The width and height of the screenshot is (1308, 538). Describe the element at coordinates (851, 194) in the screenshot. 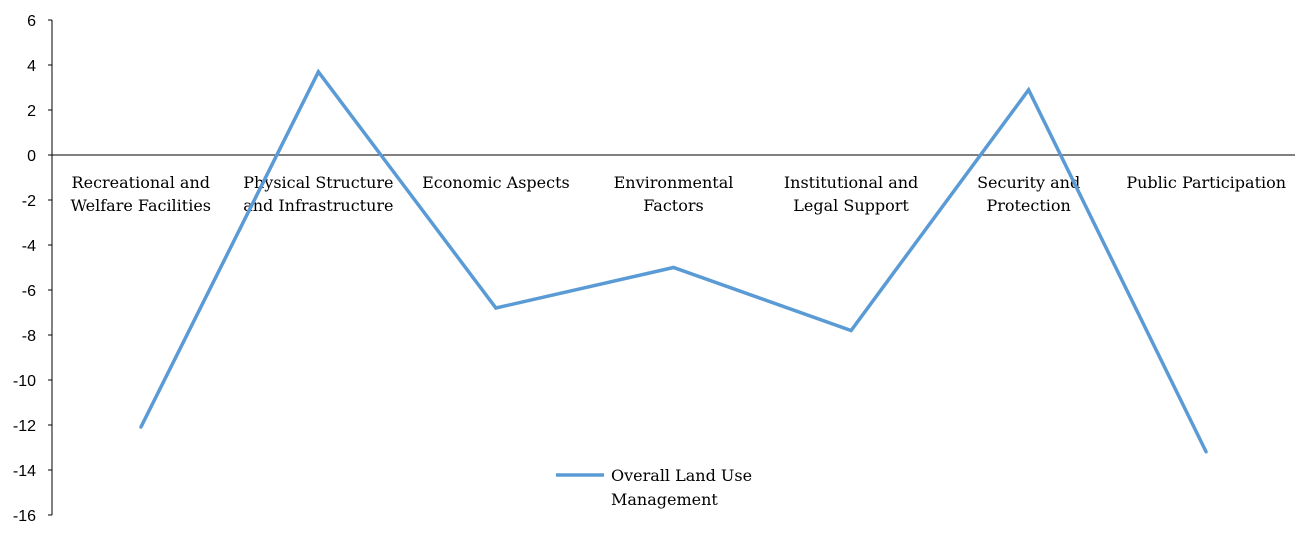

I see `category-label: Institutional and Legal Support` at that location.